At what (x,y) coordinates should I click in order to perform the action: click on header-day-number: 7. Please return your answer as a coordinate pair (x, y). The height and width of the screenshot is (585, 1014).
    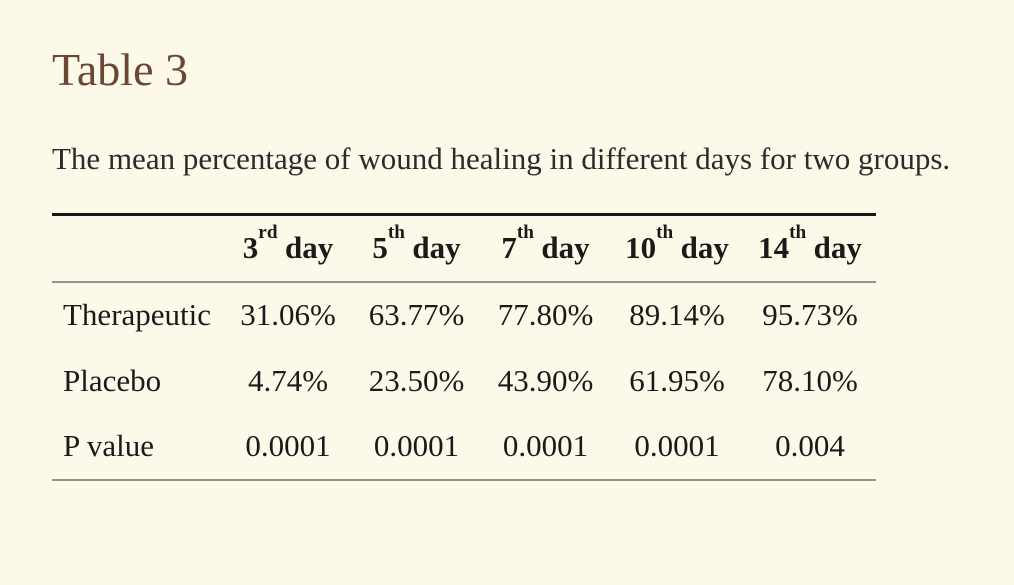
    Looking at the image, I should click on (509, 248).